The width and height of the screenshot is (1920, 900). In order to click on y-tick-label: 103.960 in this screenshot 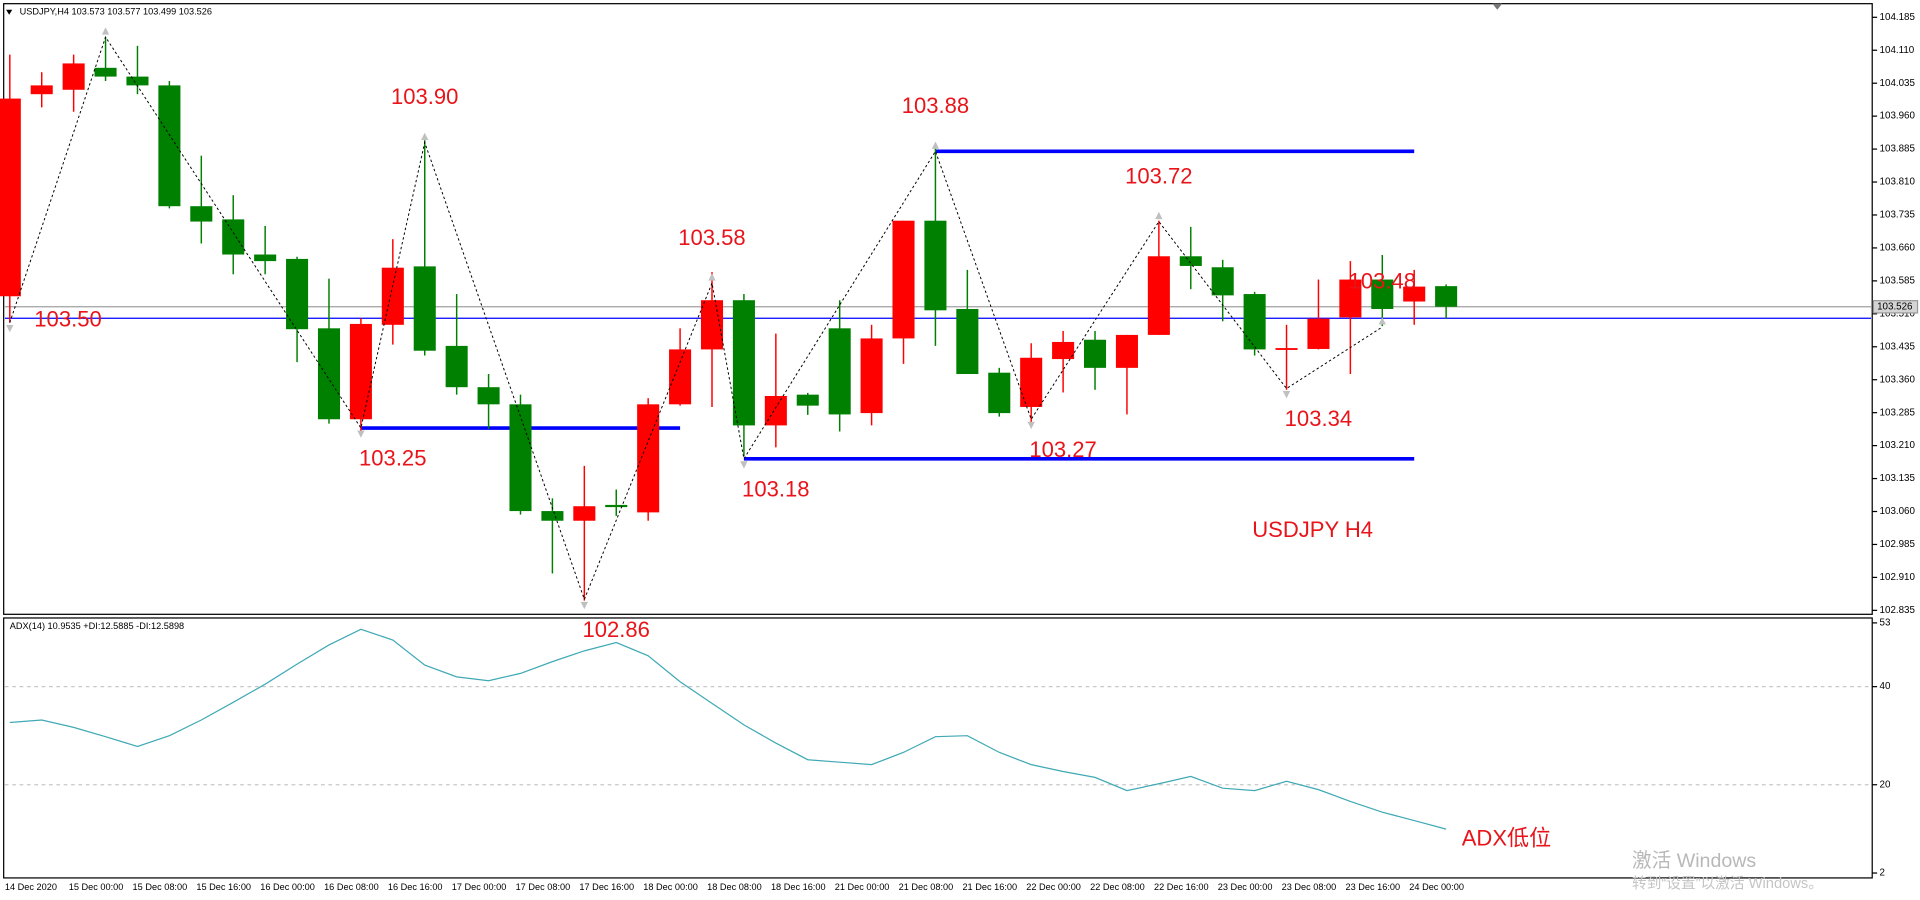, I will do `click(1898, 116)`.